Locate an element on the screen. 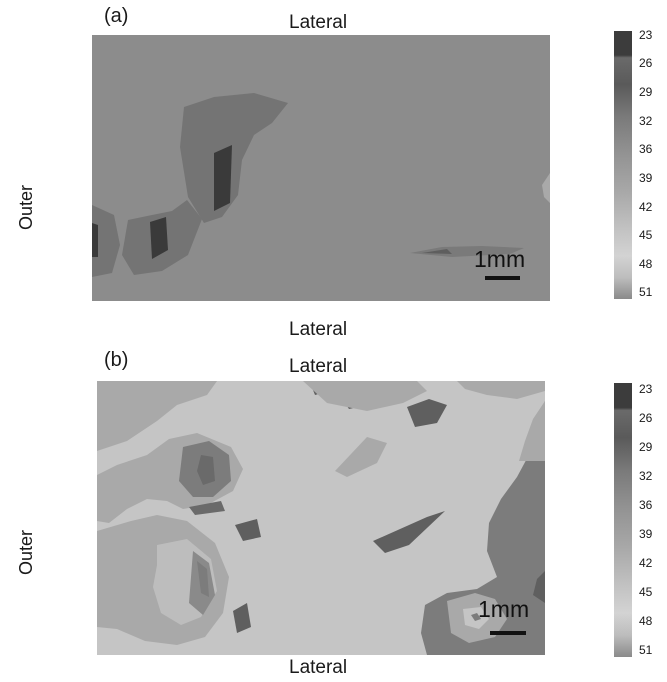  region-left-edge-core is located at coordinates (95, 240).